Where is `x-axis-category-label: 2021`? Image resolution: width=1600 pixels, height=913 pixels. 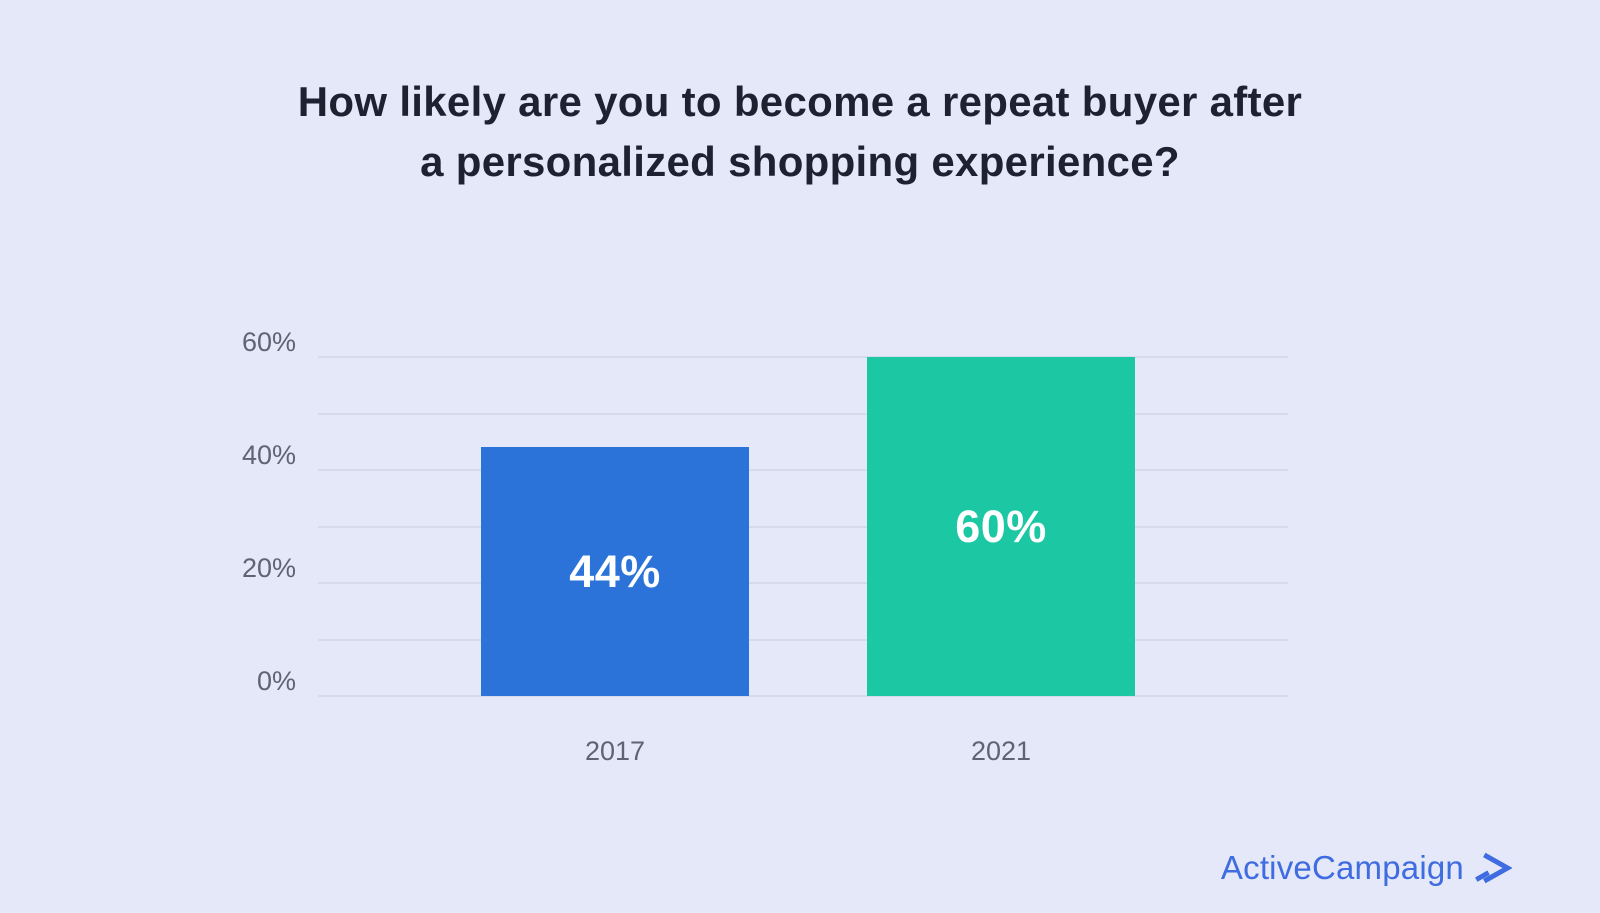 x-axis-category-label: 2021 is located at coordinates (1001, 751).